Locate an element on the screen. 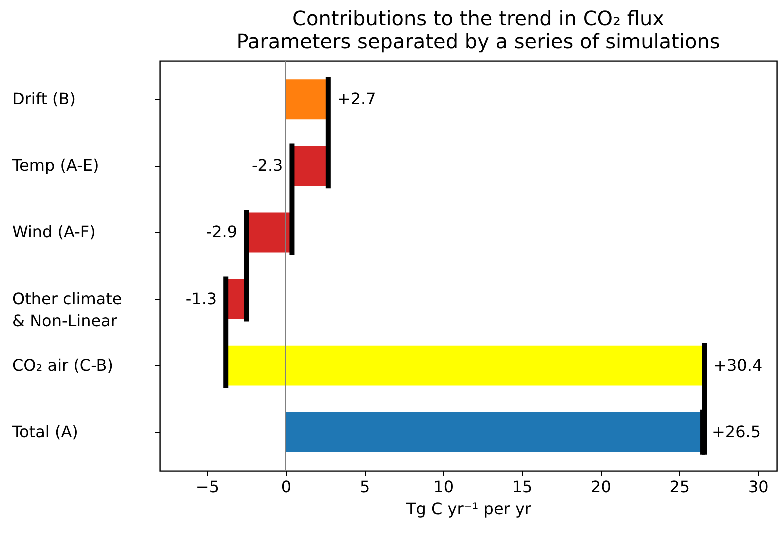 The width and height of the screenshot is (780, 538). y-tick-label: Temp (A-E) is located at coordinates (56, 166).